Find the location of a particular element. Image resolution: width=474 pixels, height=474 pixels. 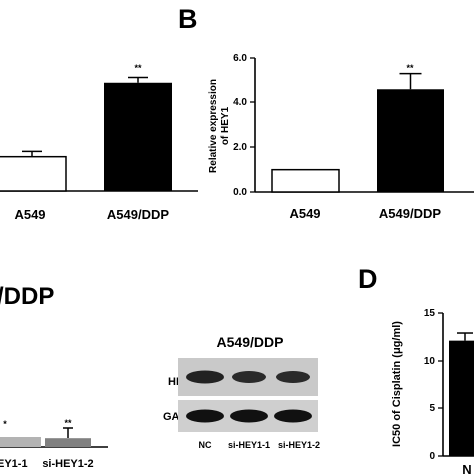

panel-b-ylabel-line1: Relative expression is located at coordinates (213, 126).